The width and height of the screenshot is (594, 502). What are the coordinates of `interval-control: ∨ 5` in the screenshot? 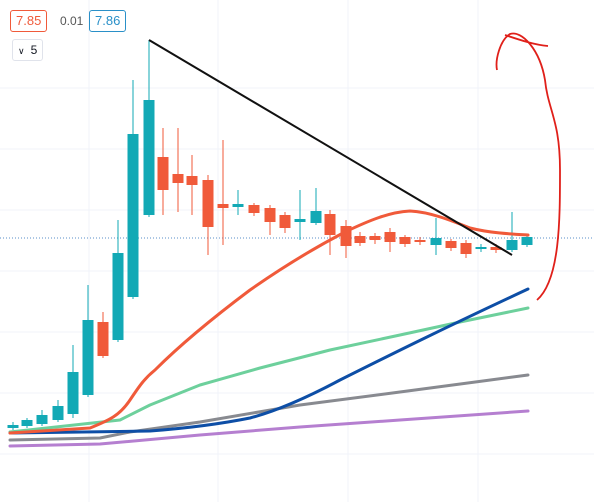 It's located at (28, 50).